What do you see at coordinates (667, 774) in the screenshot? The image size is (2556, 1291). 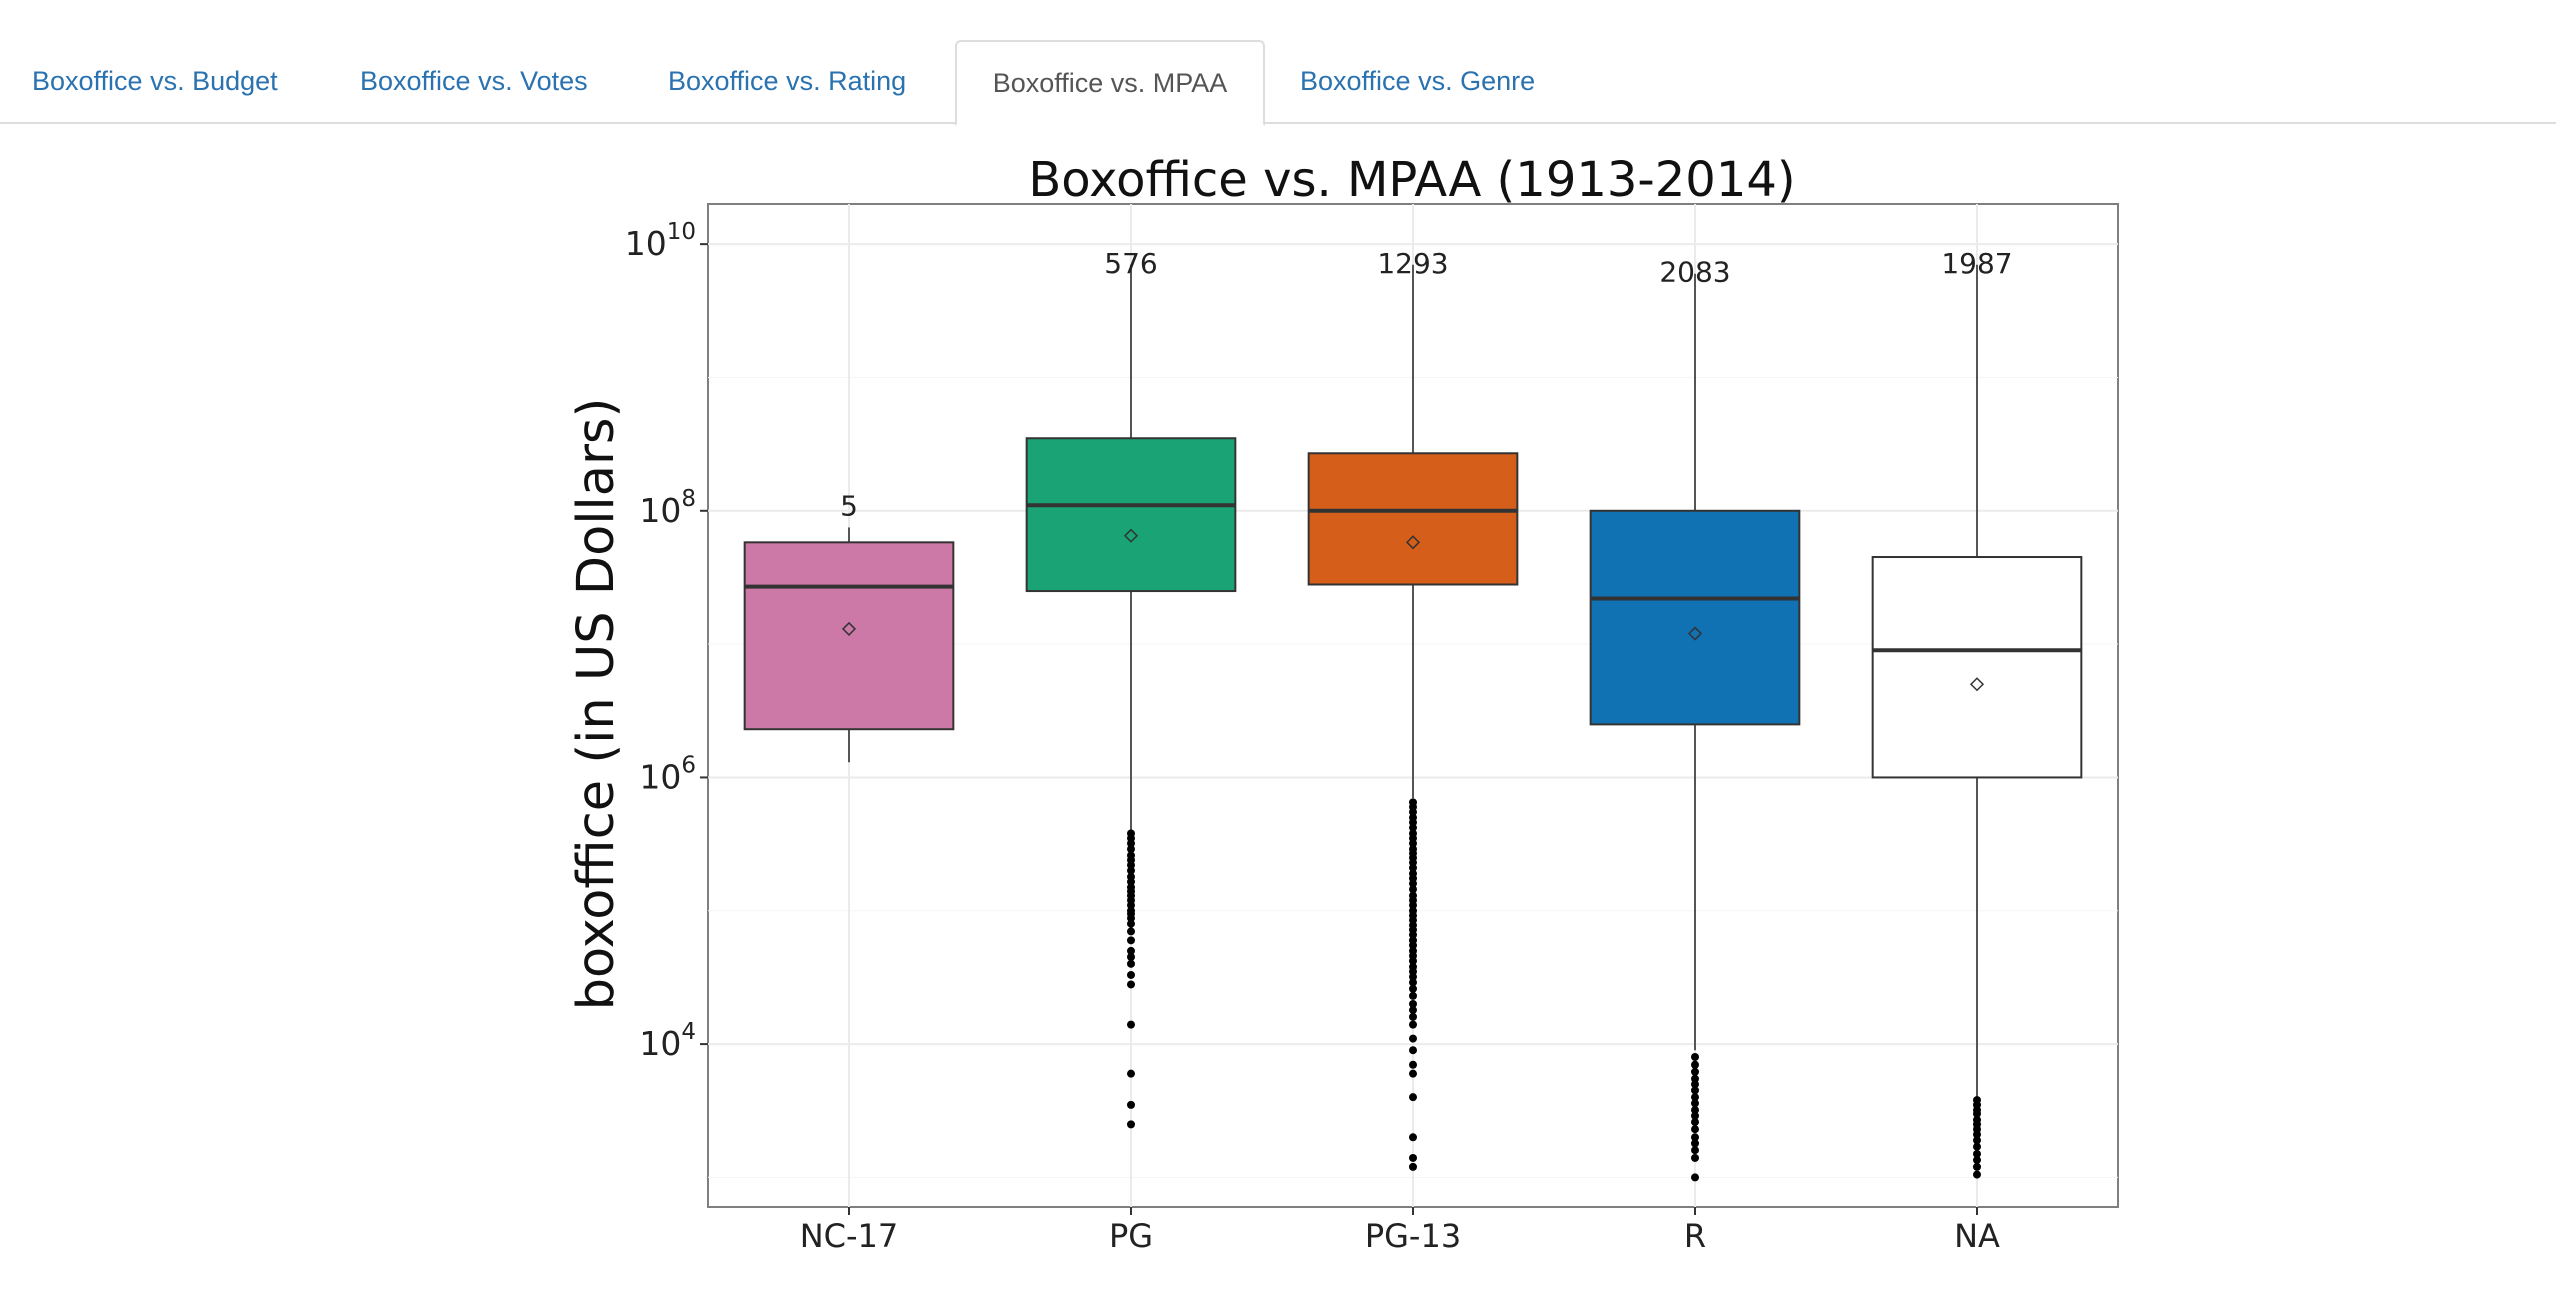 I see `y-tick-label: 10⁶` at bounding box center [667, 774].